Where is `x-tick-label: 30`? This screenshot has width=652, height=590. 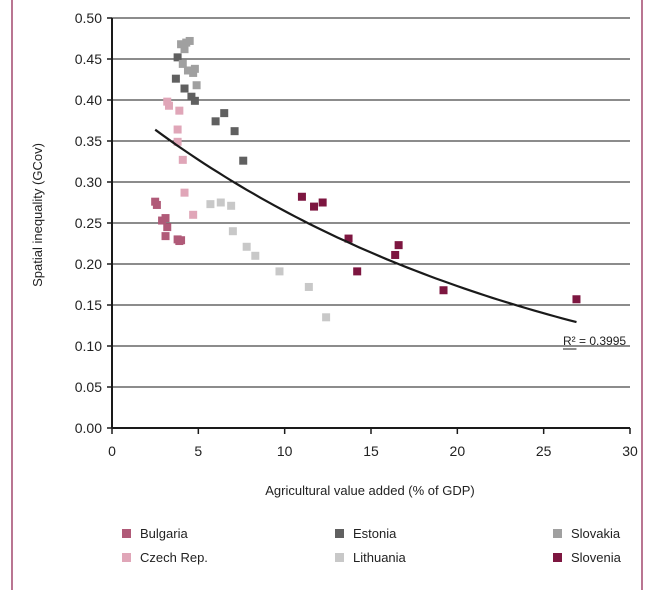 x-tick-label: 30 is located at coordinates (630, 451).